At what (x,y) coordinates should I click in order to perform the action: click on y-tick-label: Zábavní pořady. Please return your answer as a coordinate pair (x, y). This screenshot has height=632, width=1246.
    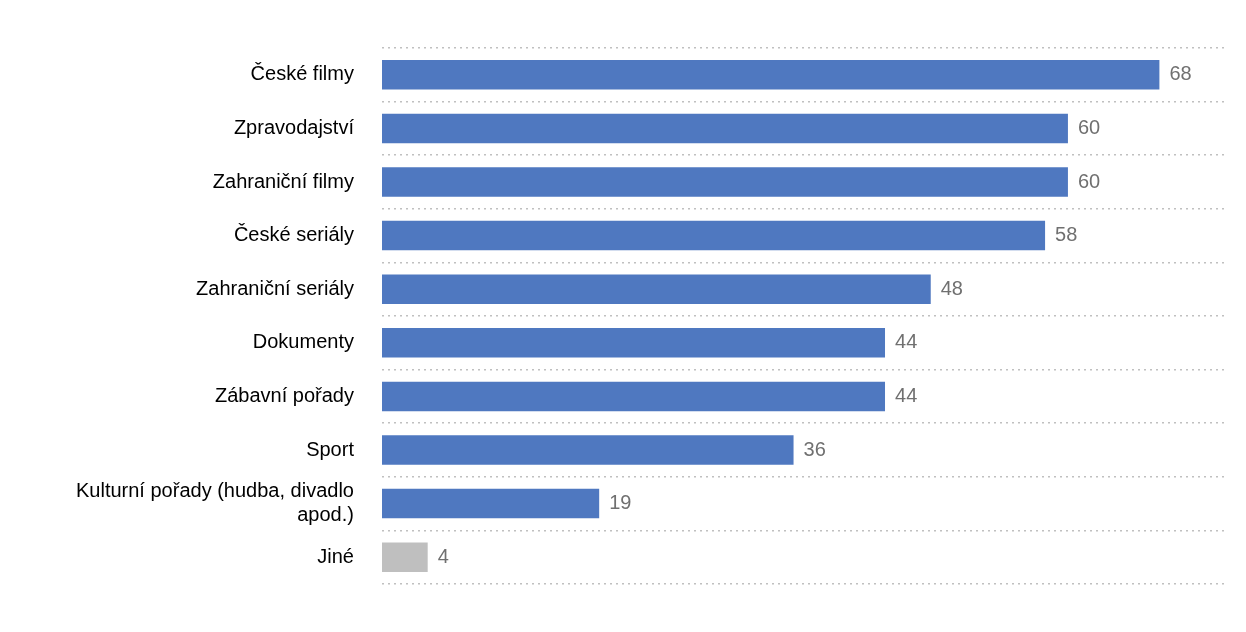
    Looking at the image, I should click on (284, 394).